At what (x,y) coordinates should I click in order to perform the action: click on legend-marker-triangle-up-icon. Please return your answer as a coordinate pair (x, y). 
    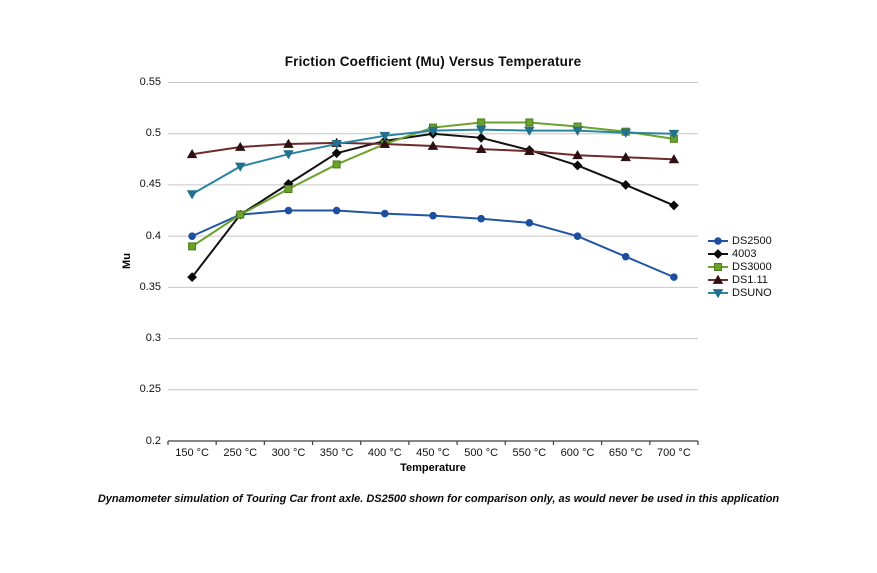
    Looking at the image, I should click on (718, 280).